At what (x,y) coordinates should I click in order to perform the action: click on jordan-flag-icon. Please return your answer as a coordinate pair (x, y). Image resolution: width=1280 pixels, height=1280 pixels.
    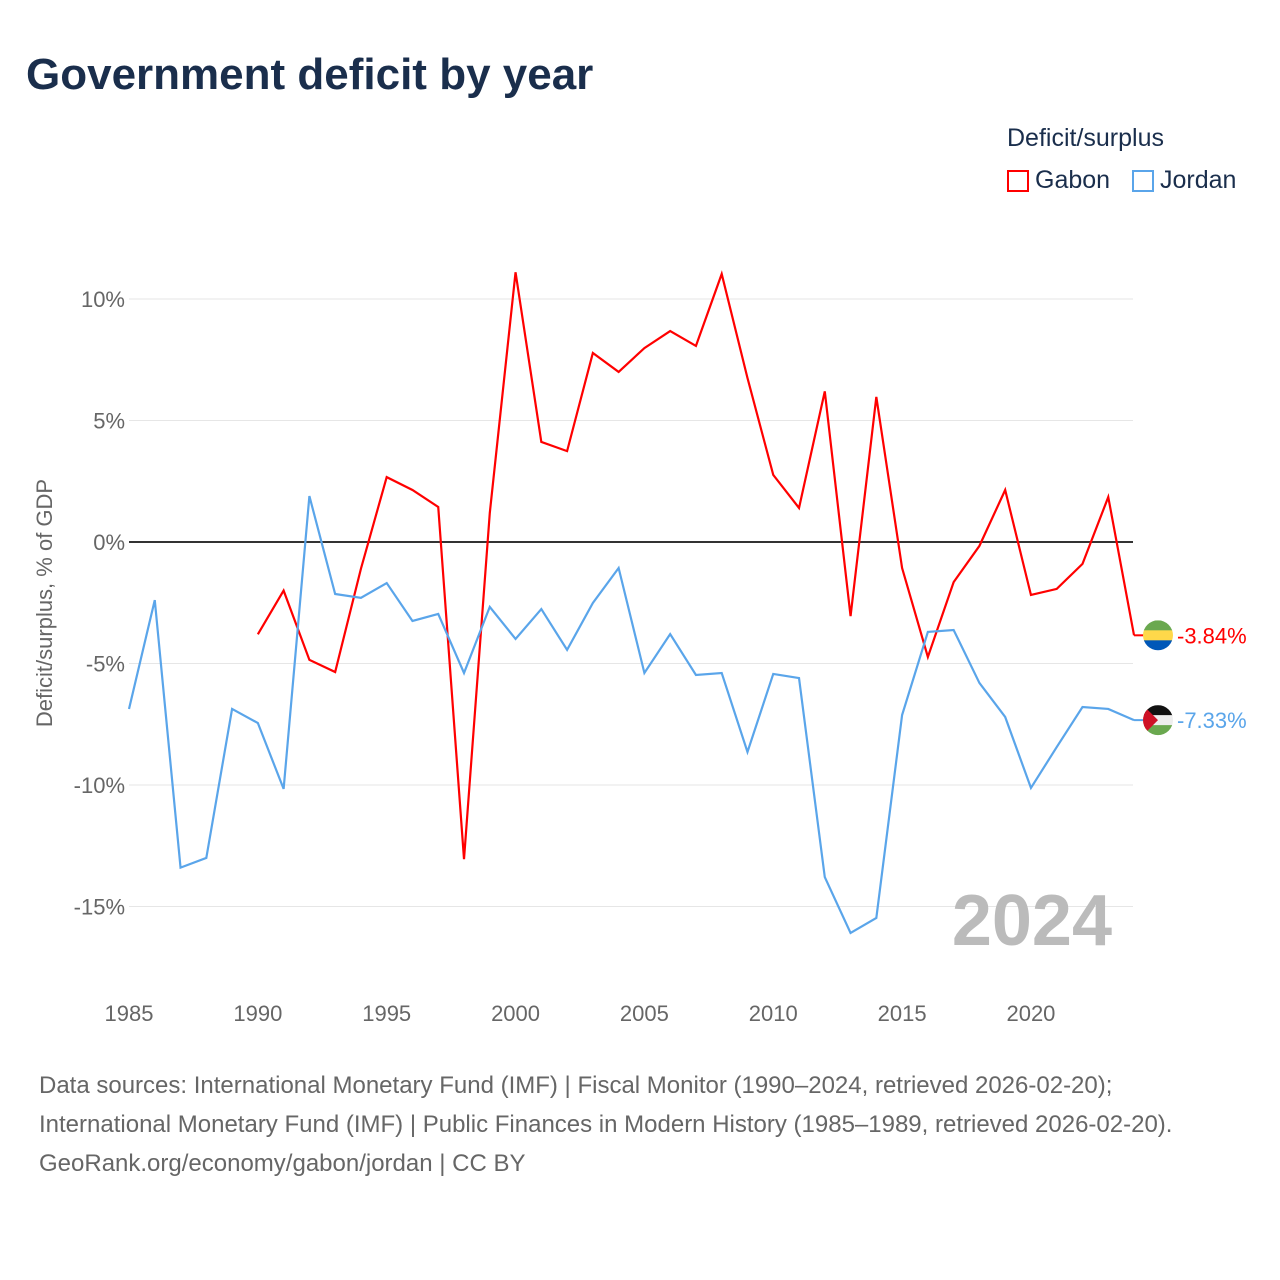
    Looking at the image, I should click on (1158, 720).